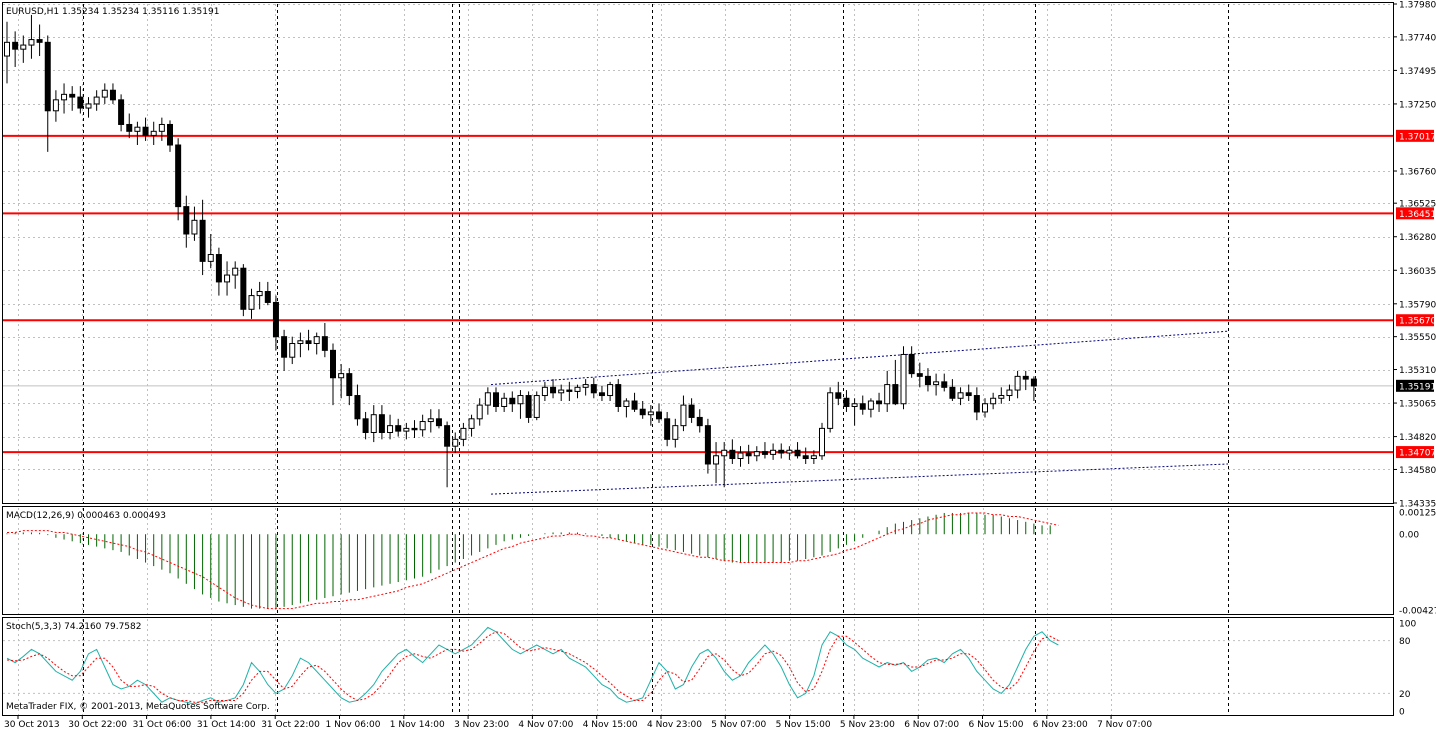  What do you see at coordinates (1415, 385) in the screenshot?
I see `current-price-tag` at bounding box center [1415, 385].